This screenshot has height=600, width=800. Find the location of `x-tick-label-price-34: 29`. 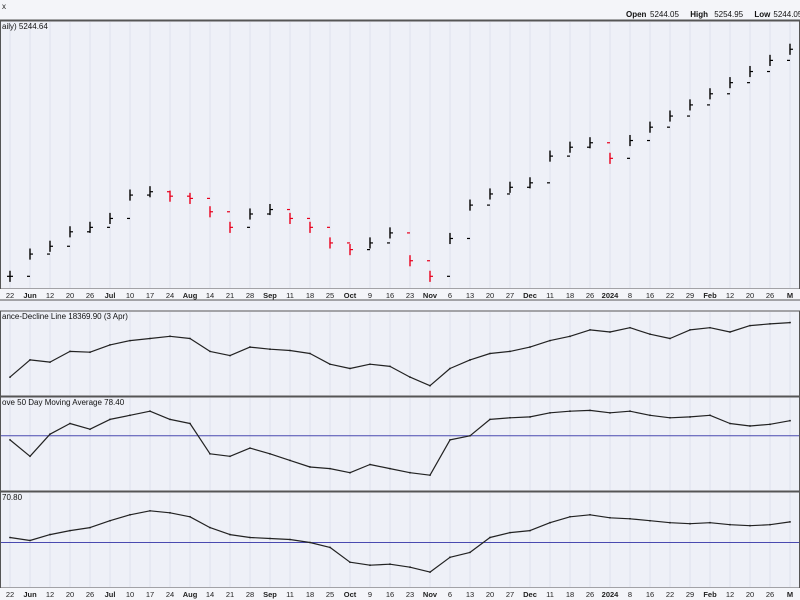

x-tick-label-price-34: 29 is located at coordinates (690, 295).